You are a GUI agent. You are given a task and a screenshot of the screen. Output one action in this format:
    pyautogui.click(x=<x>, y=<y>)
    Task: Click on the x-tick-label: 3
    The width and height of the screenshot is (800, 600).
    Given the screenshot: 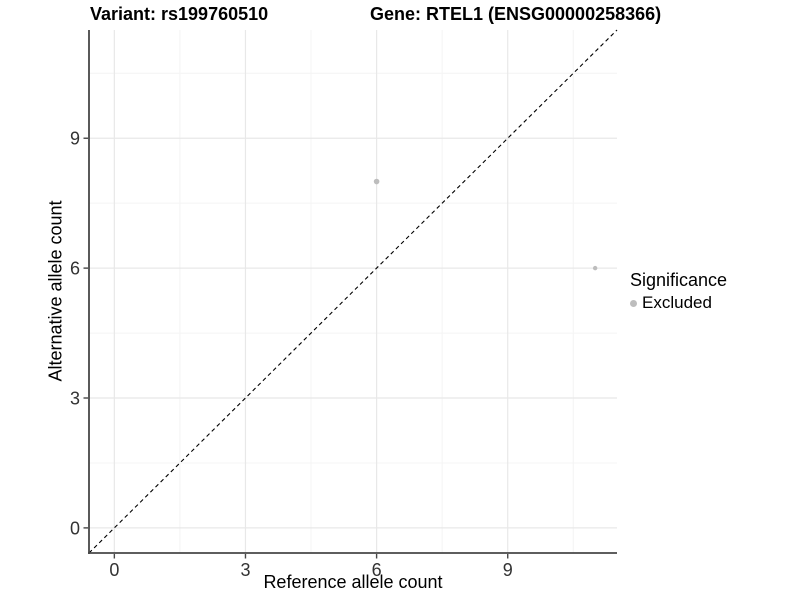 What is the action you would take?
    pyautogui.click(x=245, y=570)
    